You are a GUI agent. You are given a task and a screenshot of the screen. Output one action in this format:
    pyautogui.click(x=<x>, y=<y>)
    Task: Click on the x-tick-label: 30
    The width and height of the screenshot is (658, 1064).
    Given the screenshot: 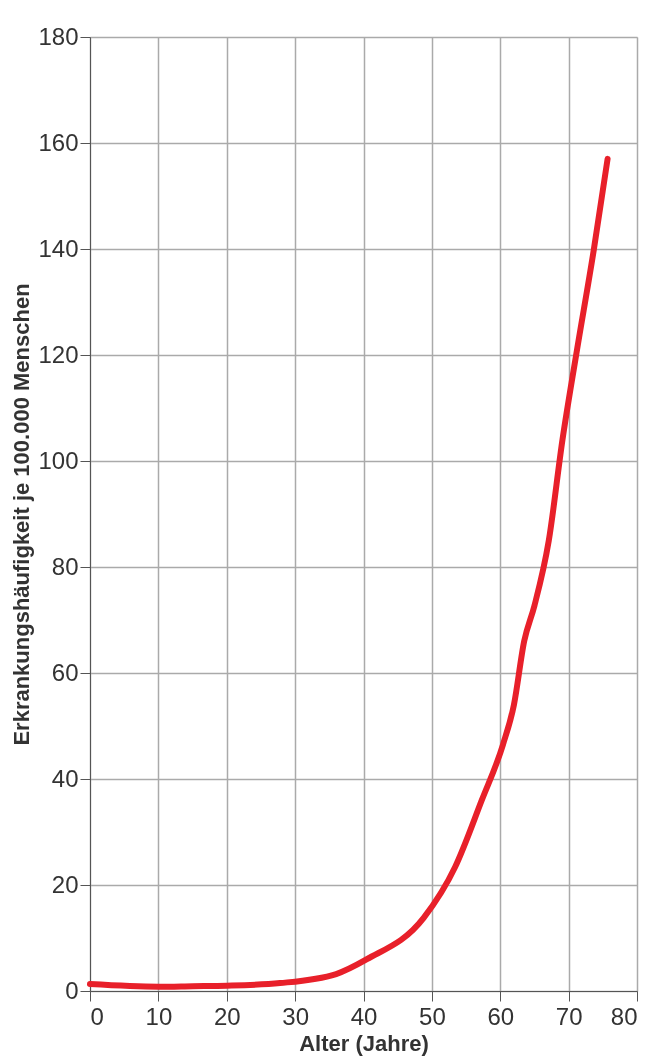 What is the action you would take?
    pyautogui.click(x=295, y=1016)
    